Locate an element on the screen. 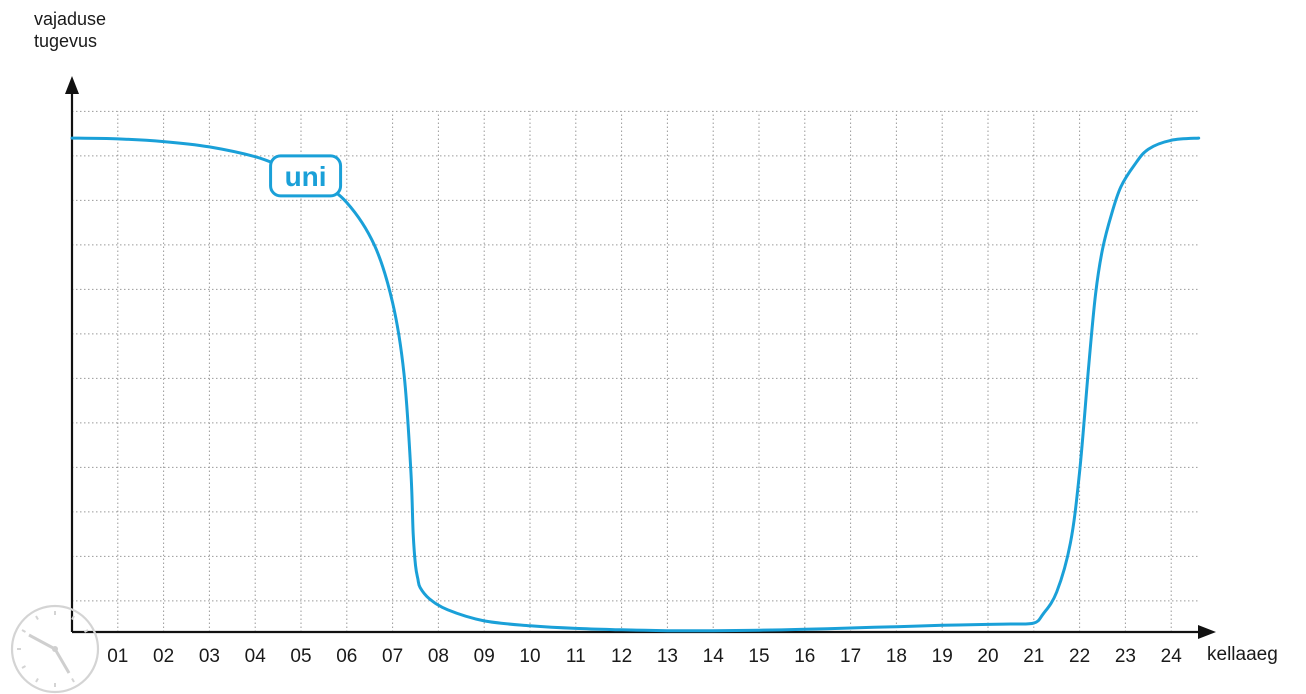 Image resolution: width=1306 pixels, height=694 pixels. x-axis-arrow is located at coordinates (1207, 632).